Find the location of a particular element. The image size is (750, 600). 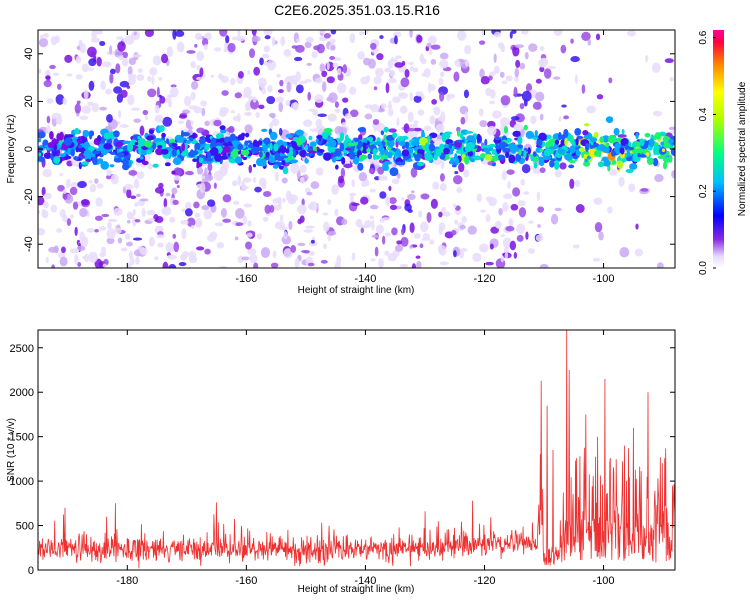

colorbar-tick-label: 0.6 is located at coordinates (703, 37).